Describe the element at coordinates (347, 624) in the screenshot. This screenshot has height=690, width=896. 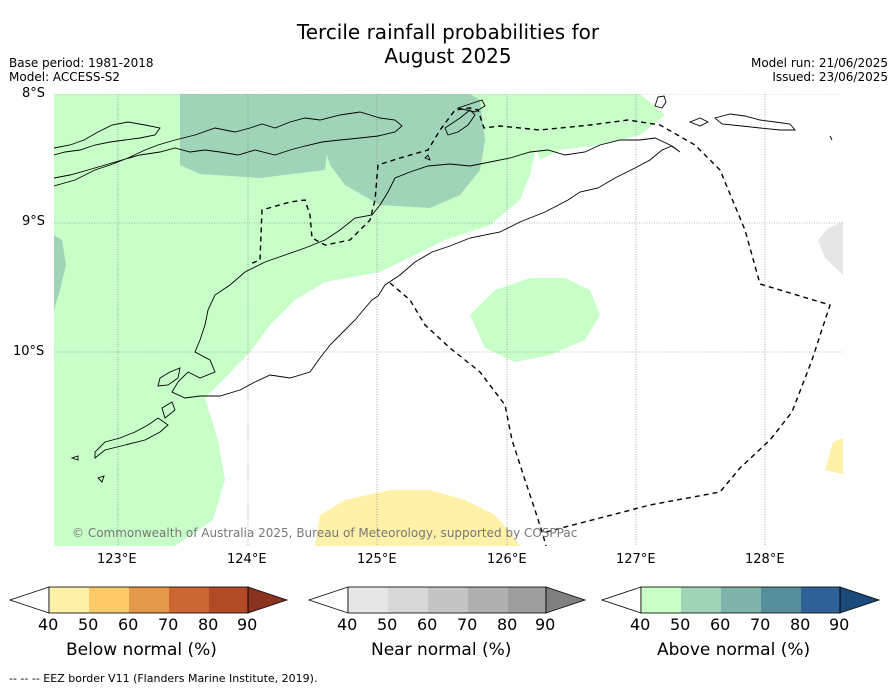
I see `near-tick-40: 40` at that location.